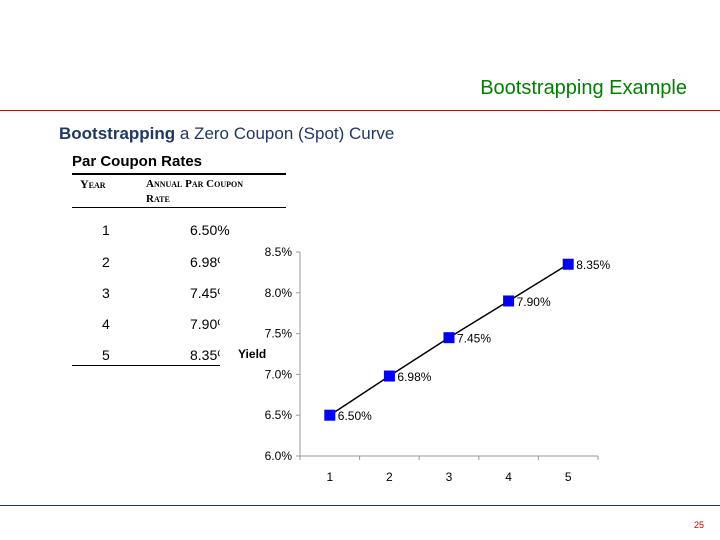  I want to click on y-tick-label: 8.0%, so click(279, 293).